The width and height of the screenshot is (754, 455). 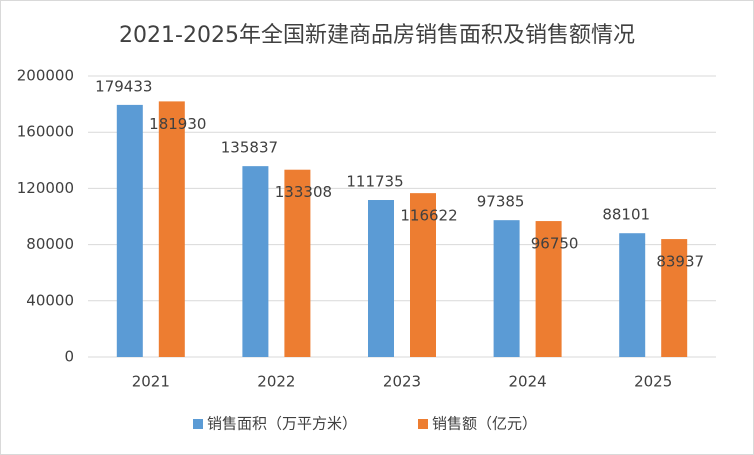 What do you see at coordinates (123, 86) in the screenshot?
I see `data-label: 179433` at bounding box center [123, 86].